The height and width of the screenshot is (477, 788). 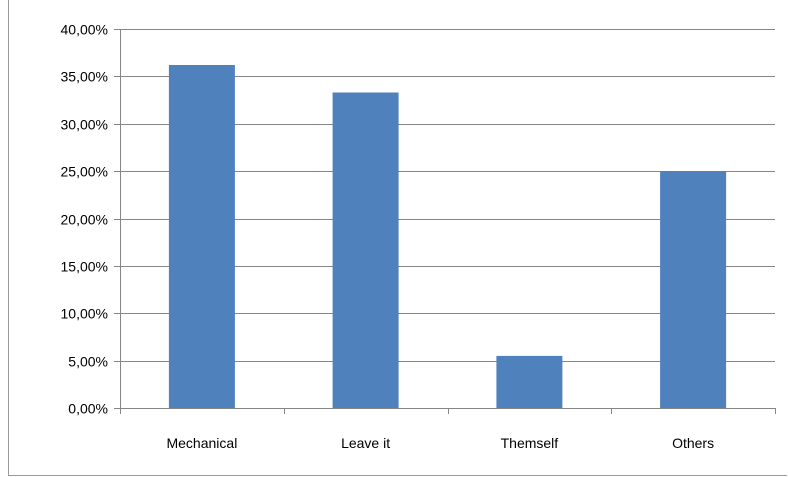 I want to click on bar-others, so click(x=693, y=289).